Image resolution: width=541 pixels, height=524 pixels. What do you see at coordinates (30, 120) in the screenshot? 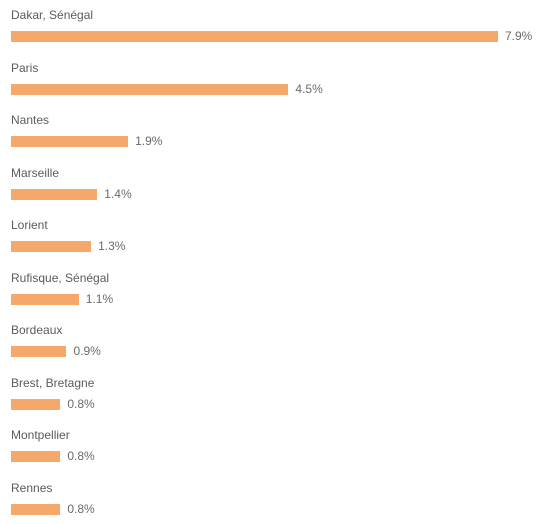
I see `category-label: Nantes` at bounding box center [30, 120].